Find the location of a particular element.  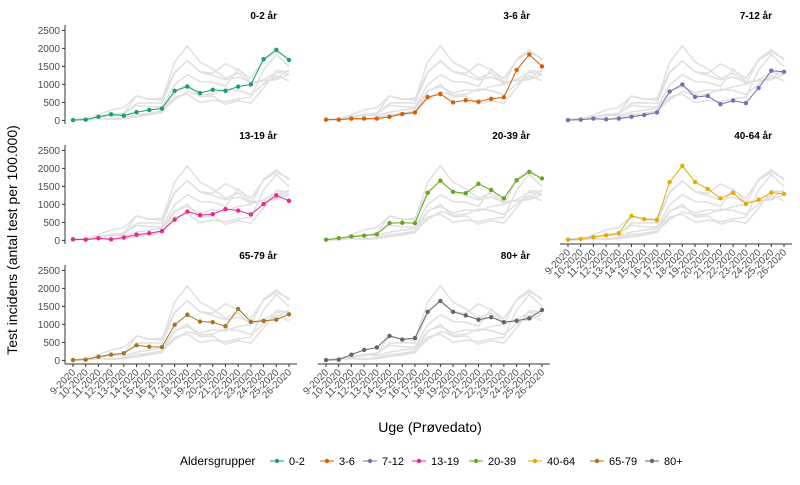

panel-title: 13-19 år is located at coordinates (258, 136).